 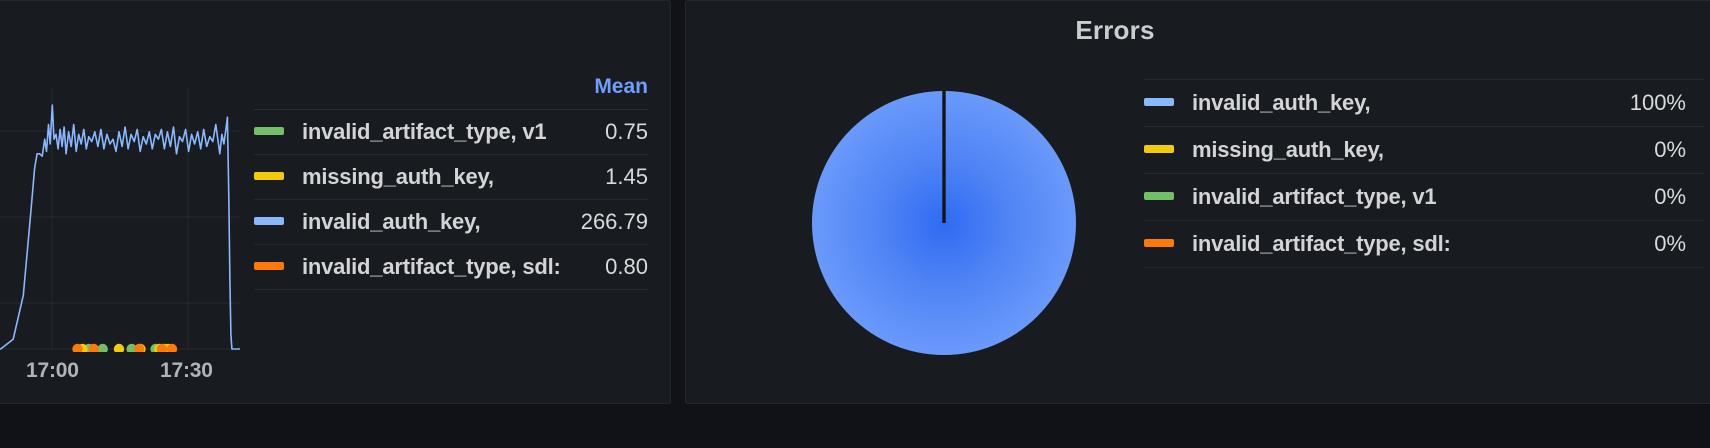 What do you see at coordinates (424, 131) in the screenshot?
I see `legend-series-label: invalid_artifact_type, v1` at bounding box center [424, 131].